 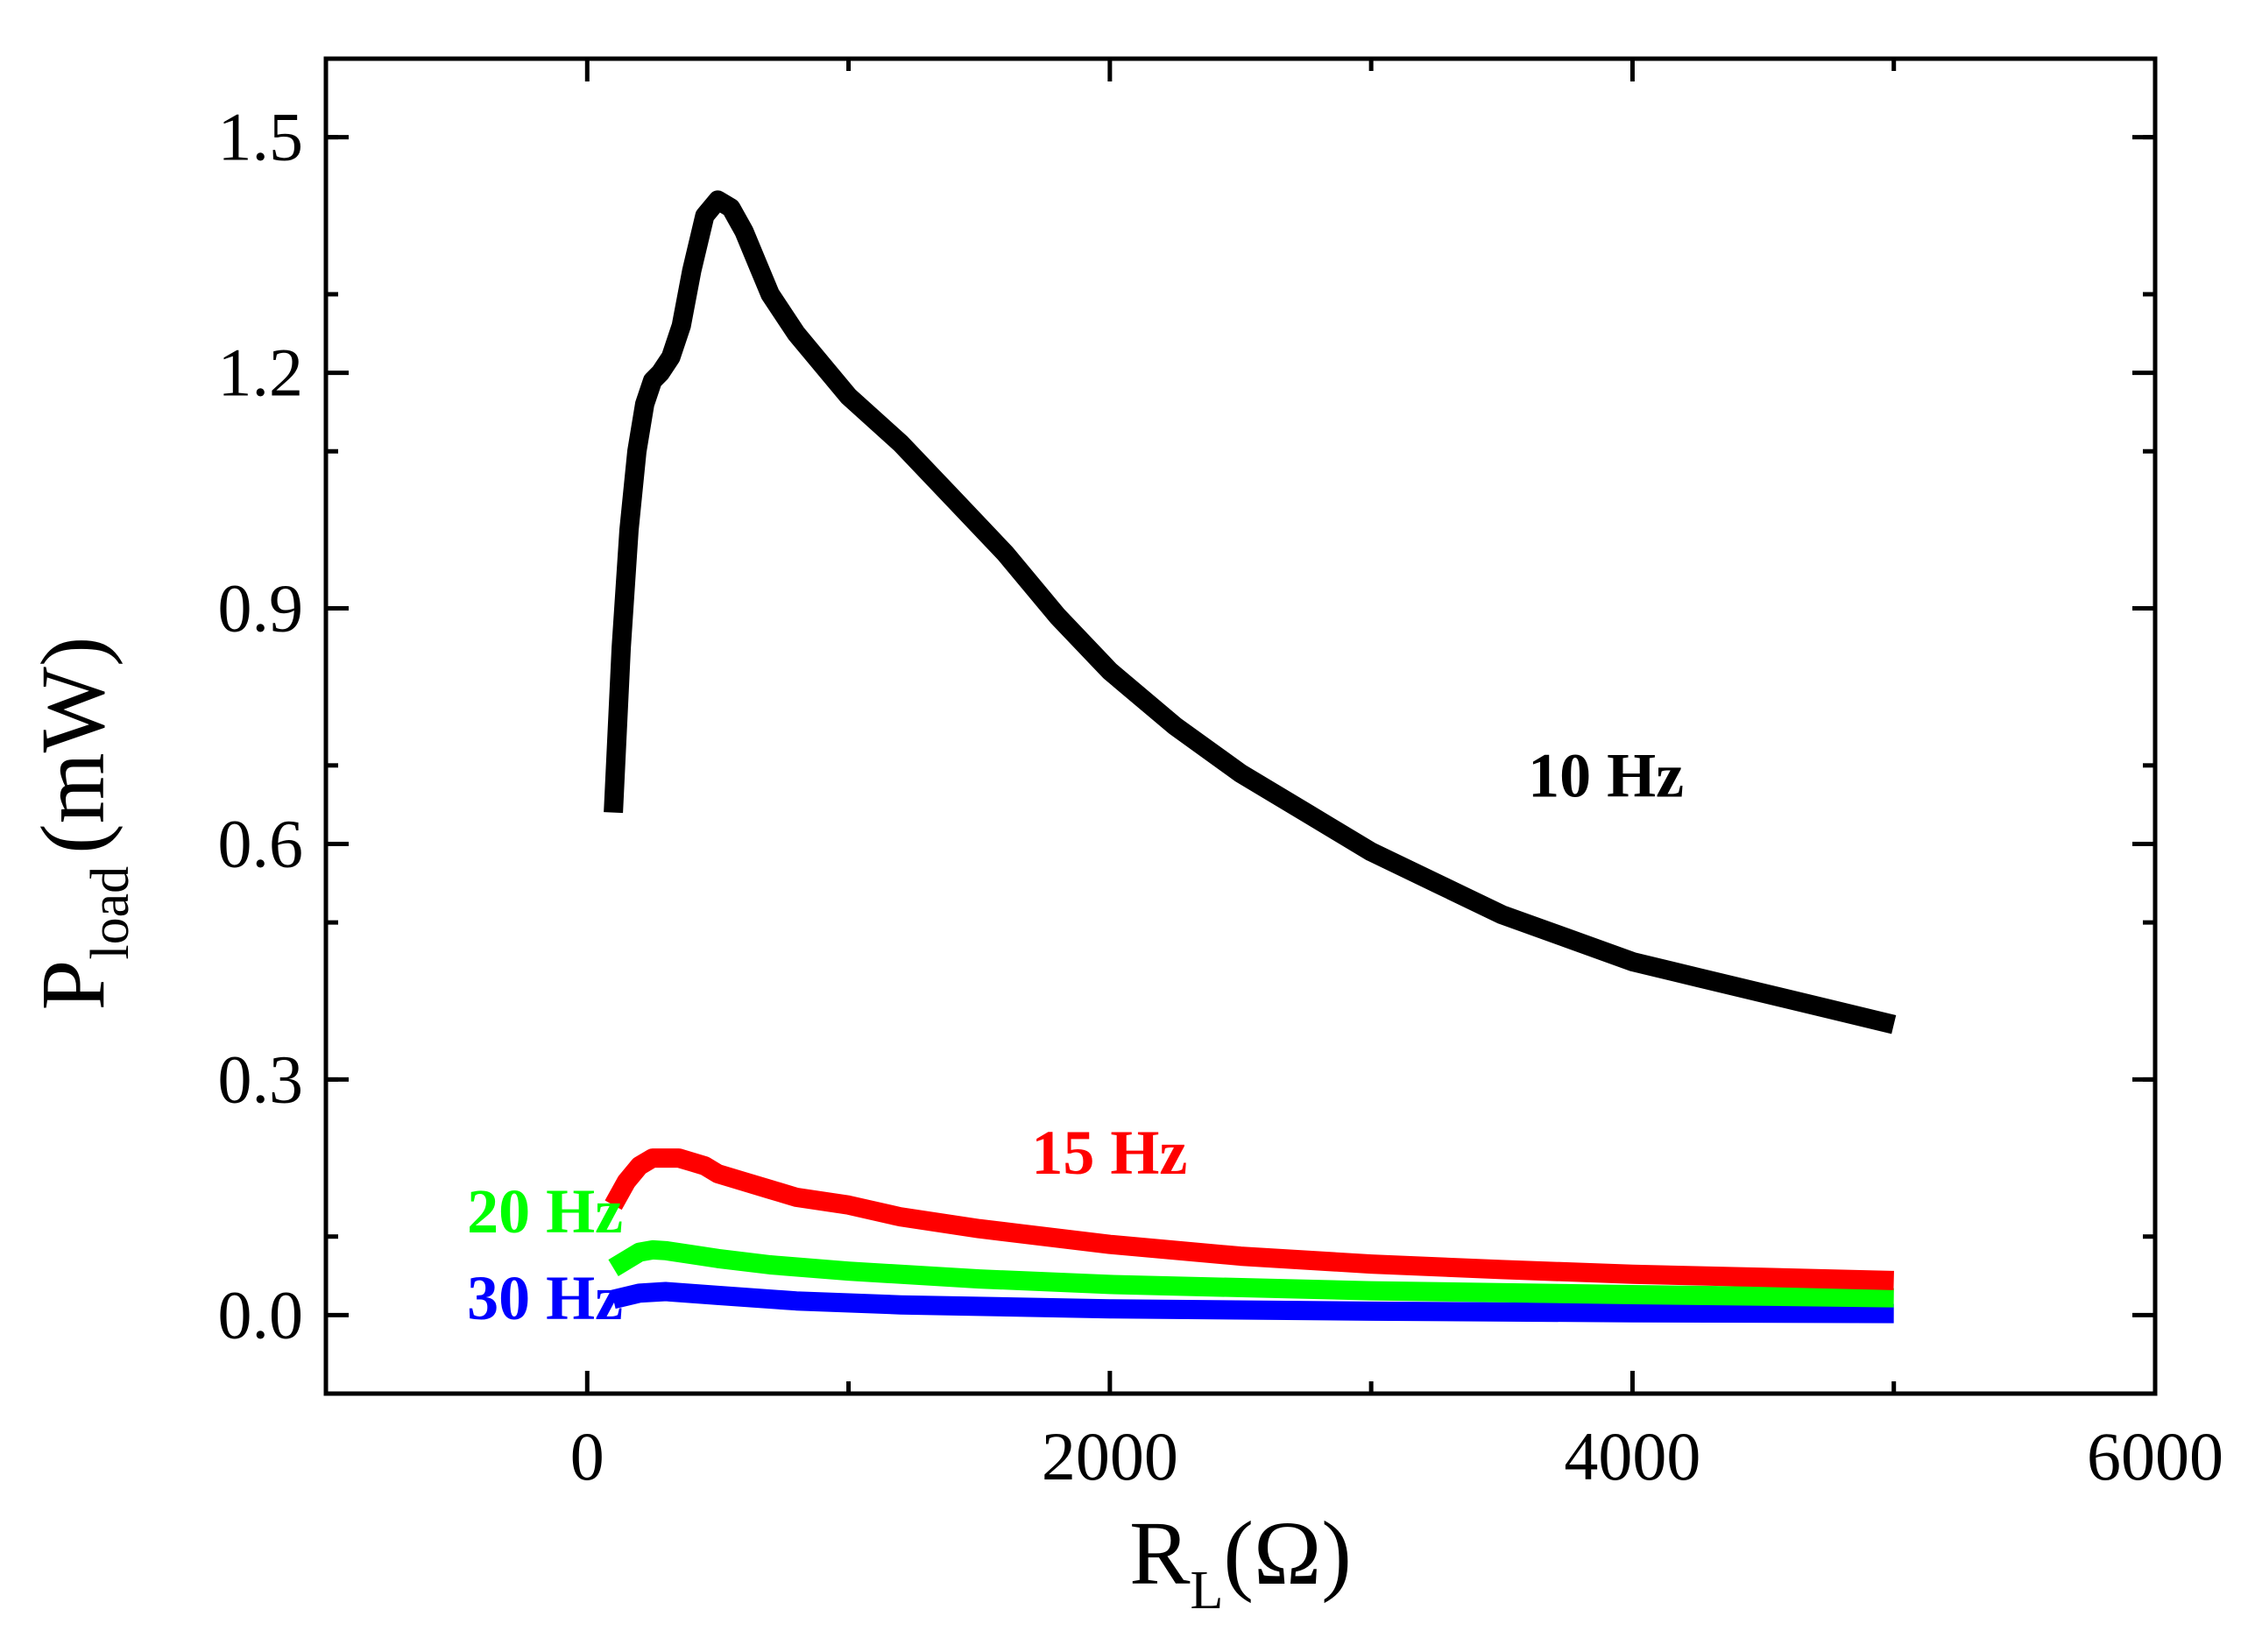 I want to click on y-axis-title: Pload (mW), so click(x=81, y=824).